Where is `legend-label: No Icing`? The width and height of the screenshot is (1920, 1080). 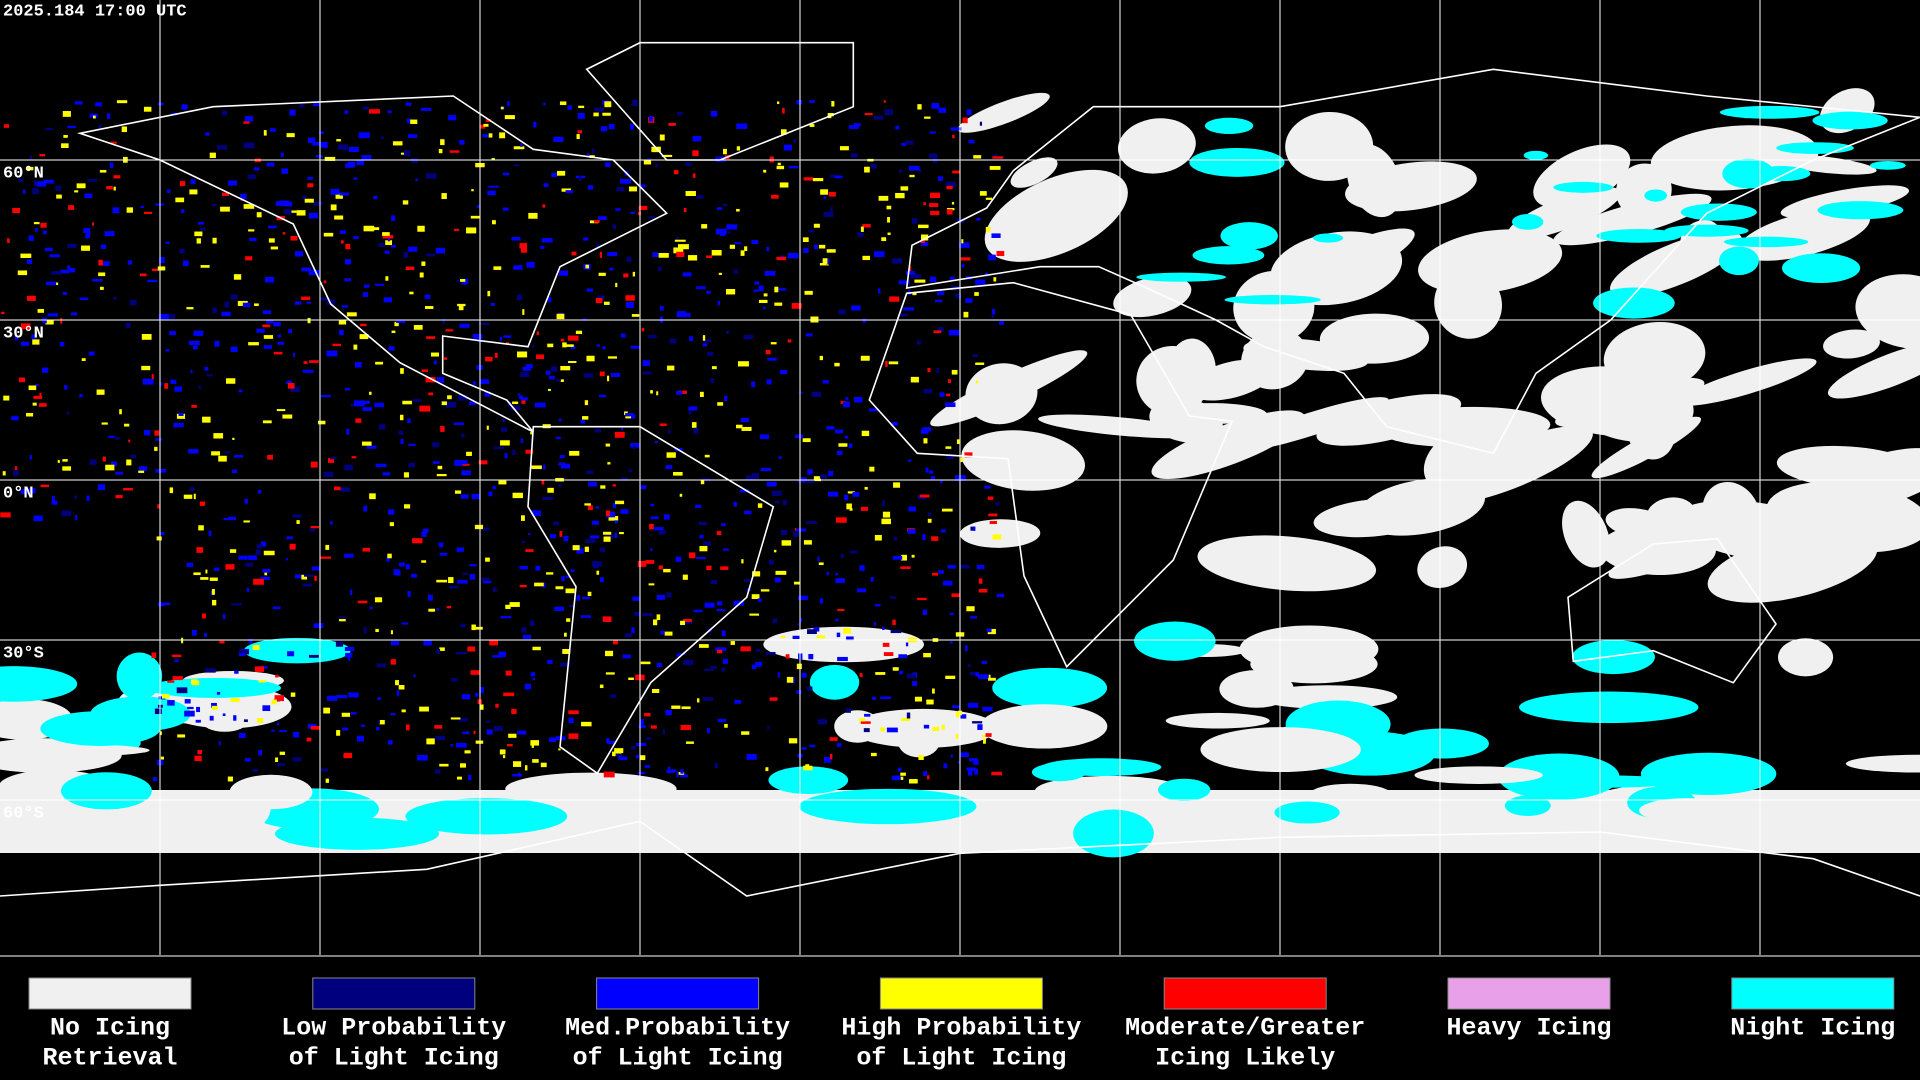 legend-label: No Icing is located at coordinates (110, 1028).